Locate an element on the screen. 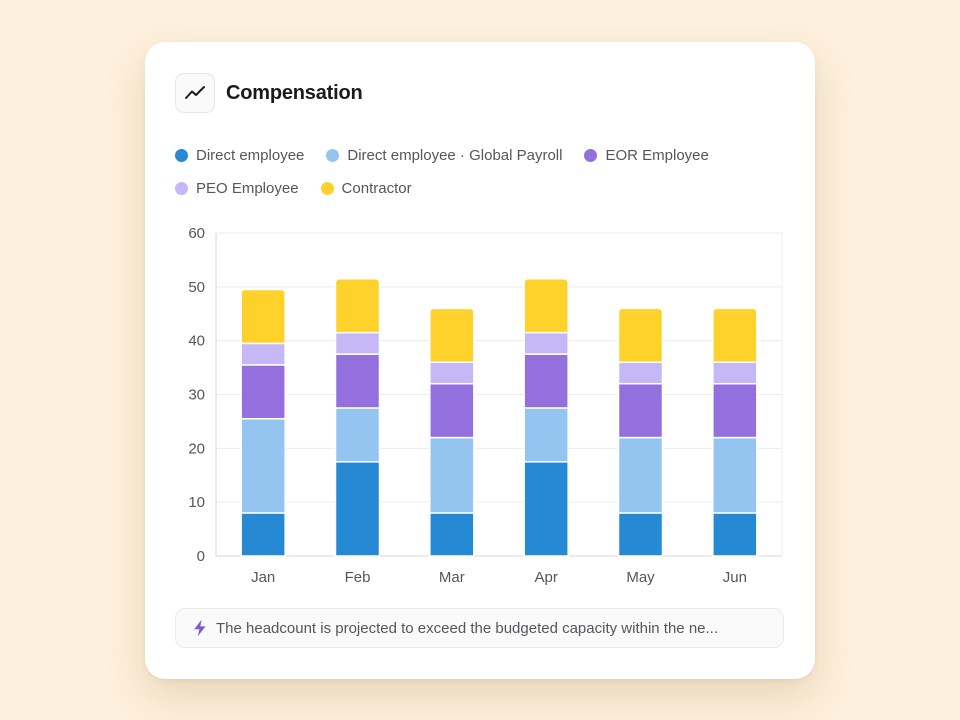 The image size is (960, 720). legend-item: EOR Employee is located at coordinates (646, 155).